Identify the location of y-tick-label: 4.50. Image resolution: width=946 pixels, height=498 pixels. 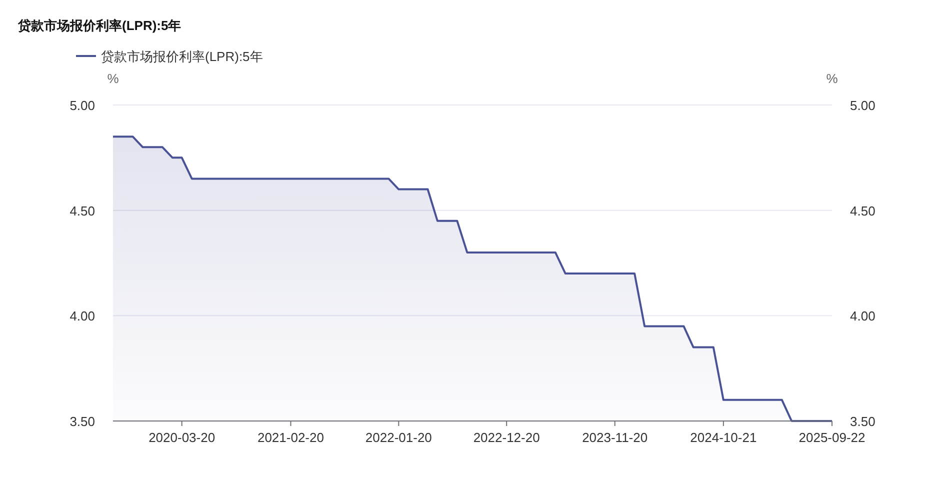
(82, 210).